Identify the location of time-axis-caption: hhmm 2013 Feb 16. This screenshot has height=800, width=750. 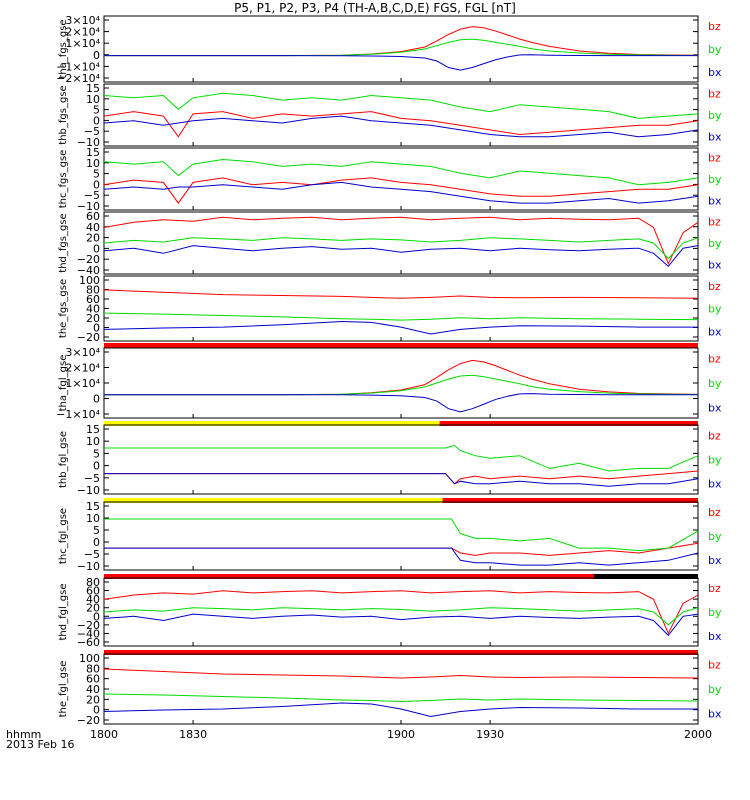
(40, 739).